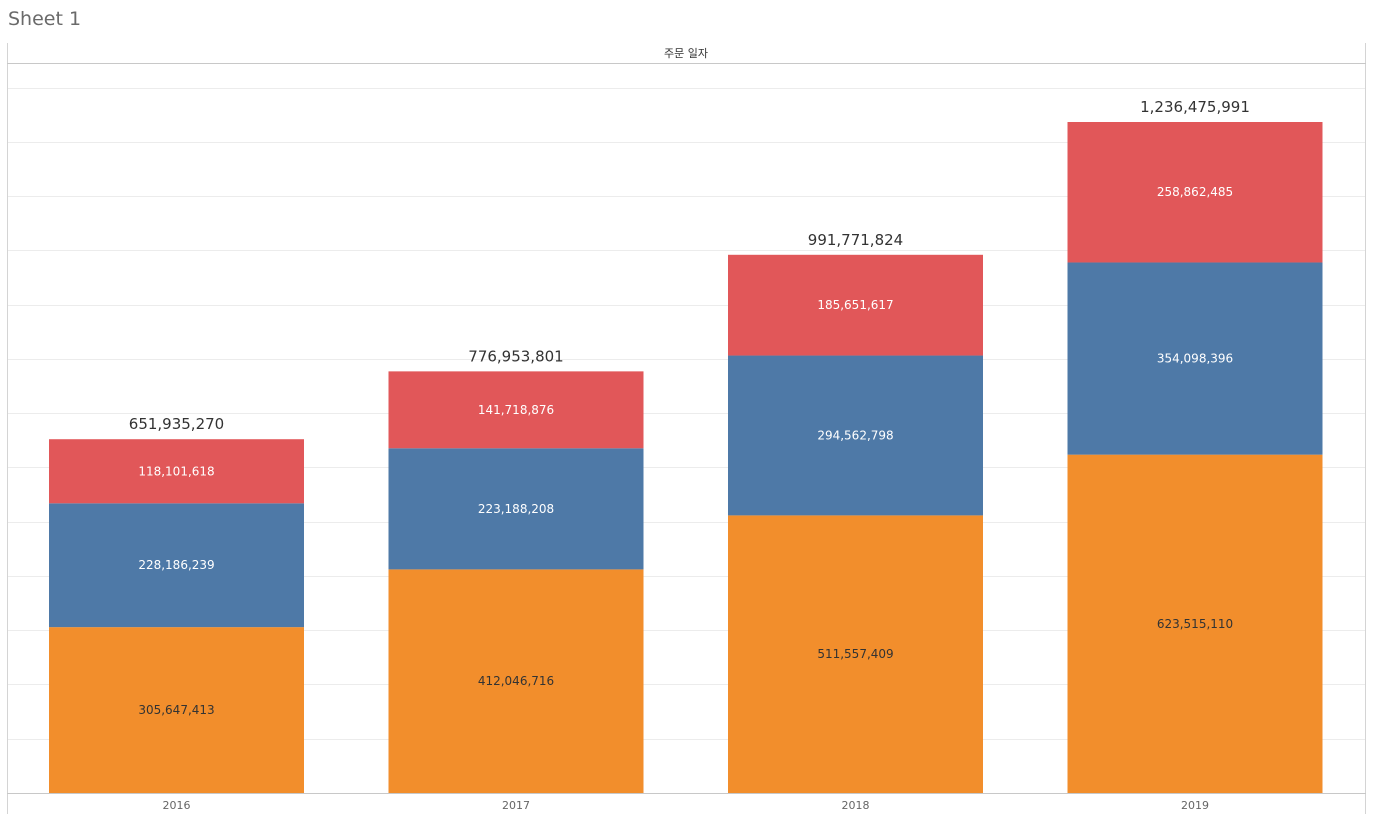 The image size is (1374, 822). I want to click on segment-label: 305,647,413, so click(176, 710).